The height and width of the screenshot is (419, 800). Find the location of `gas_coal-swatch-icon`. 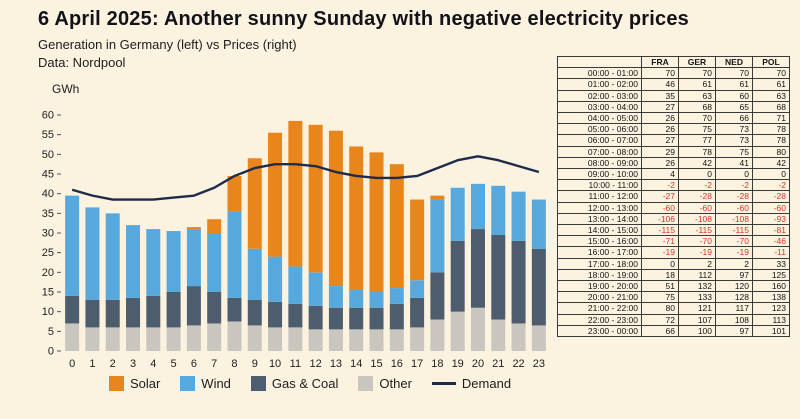

gas_coal-swatch-icon is located at coordinates (258, 383).